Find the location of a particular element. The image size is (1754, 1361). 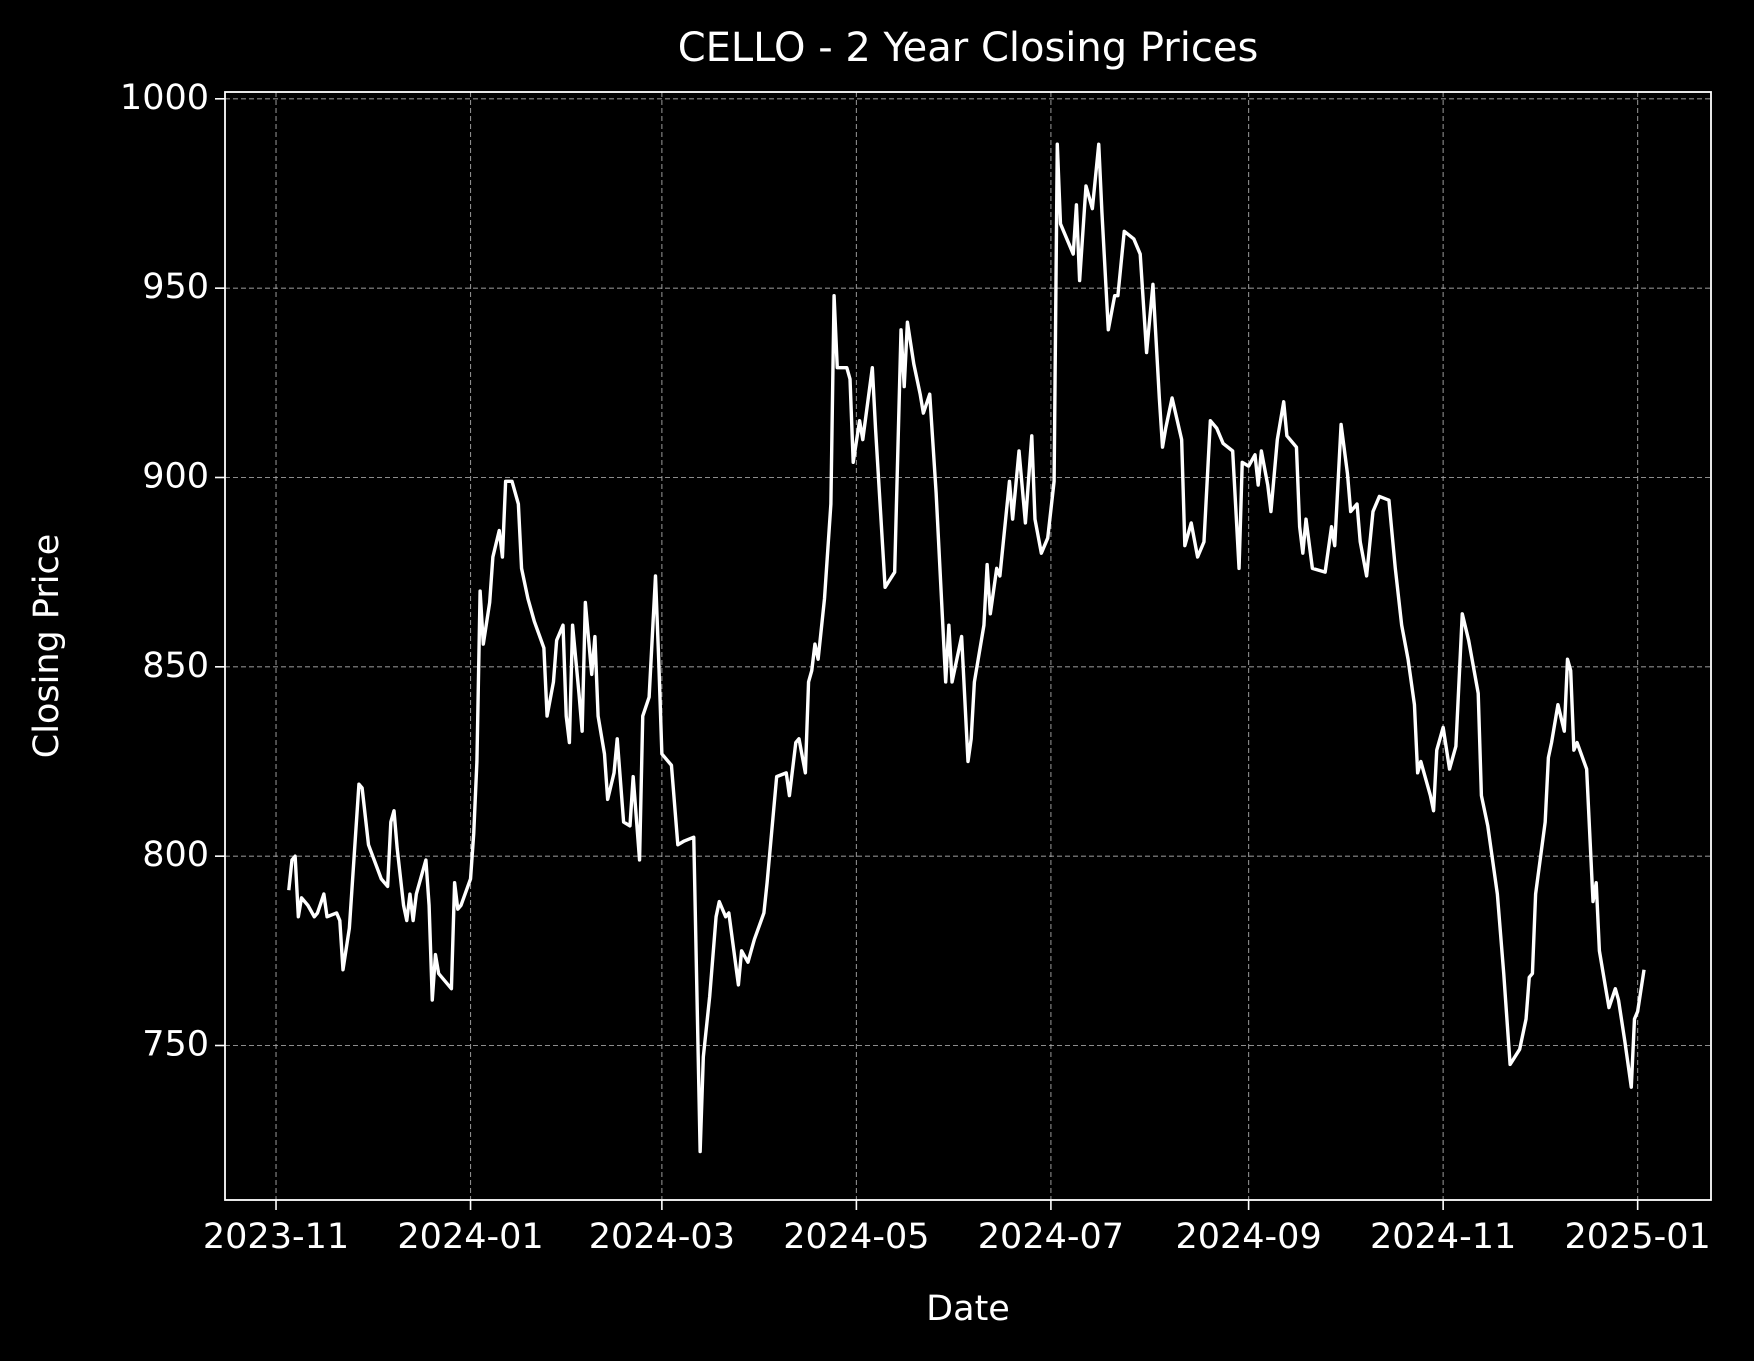

y-tick-label: 950 is located at coordinates (175, 287).